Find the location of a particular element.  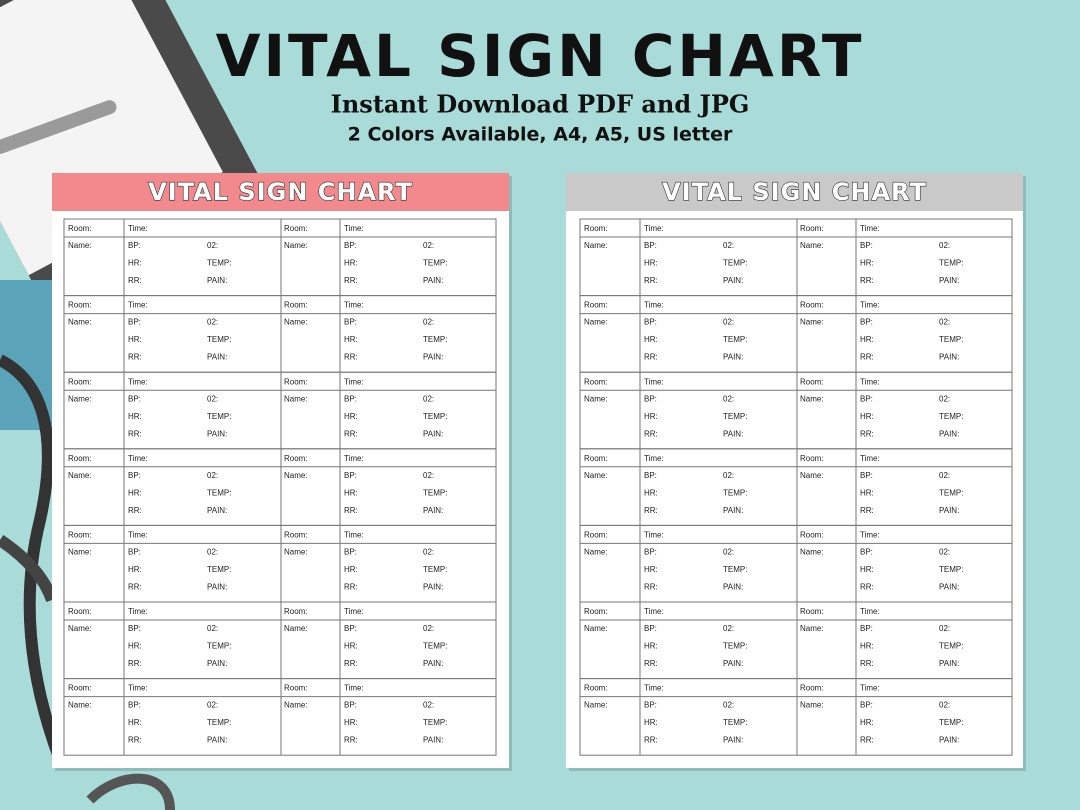

stethoscope-tube is located at coordinates (130, 791).